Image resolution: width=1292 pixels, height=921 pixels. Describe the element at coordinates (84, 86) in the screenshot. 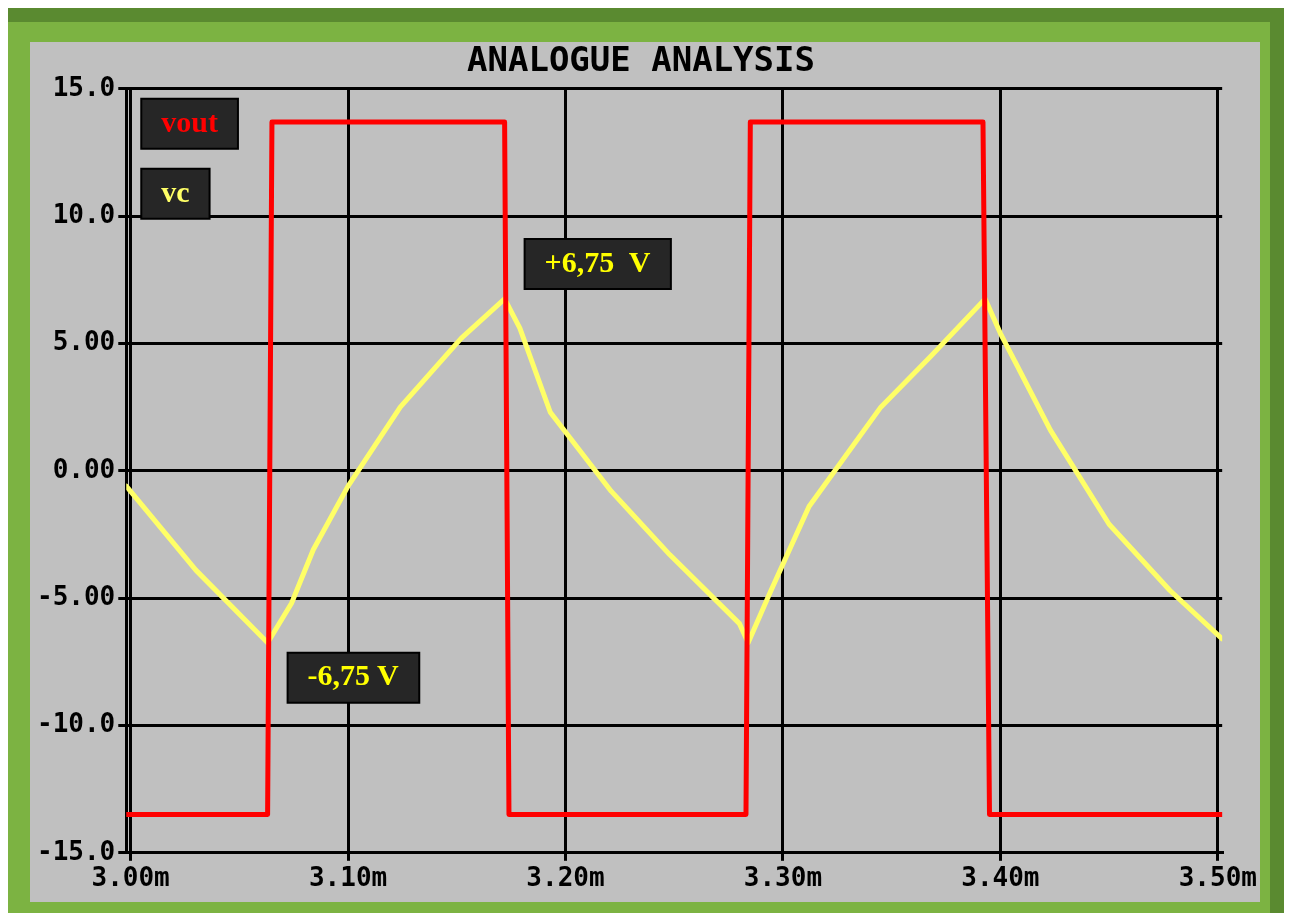

I see `y-tick-label: 15.0` at that location.